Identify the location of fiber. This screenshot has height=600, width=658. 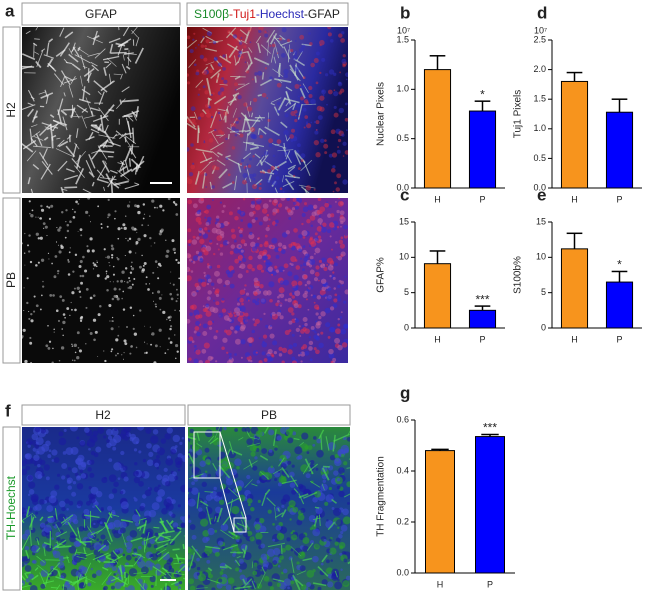
(130, 162).